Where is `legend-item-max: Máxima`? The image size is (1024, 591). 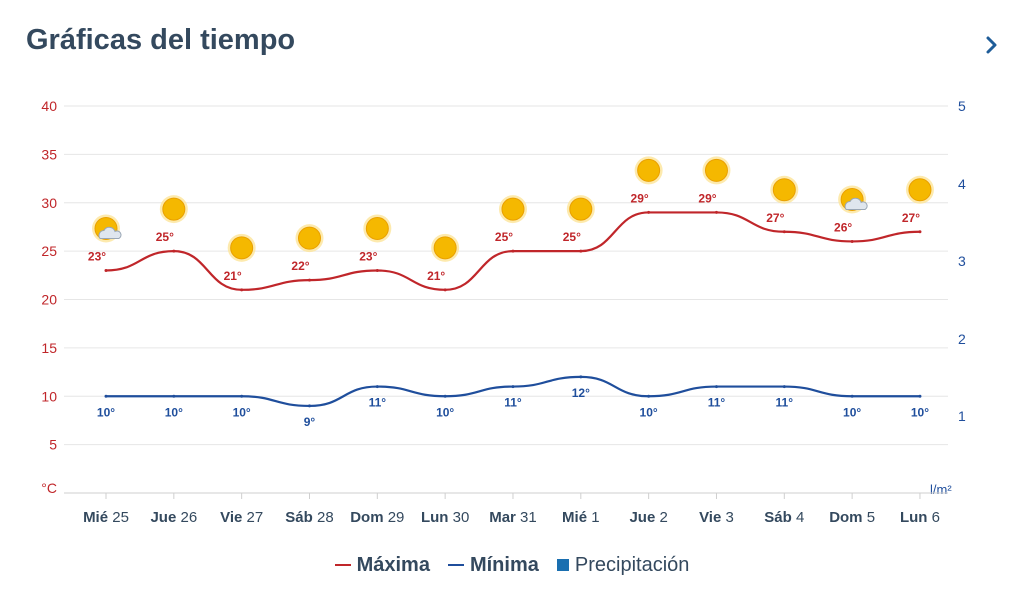
legend-item-max: Máxima is located at coordinates (382, 565).